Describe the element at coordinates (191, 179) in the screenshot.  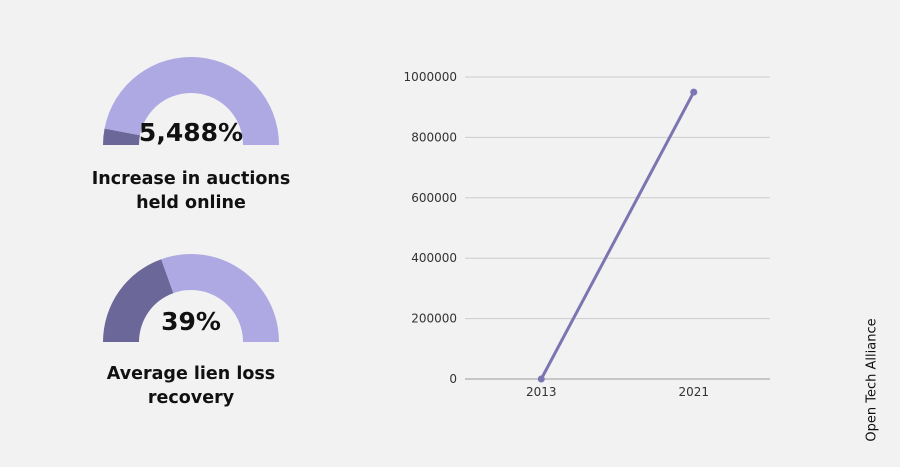
I see `gauge-auctions-caption-line1: Increase in auctions` at that location.